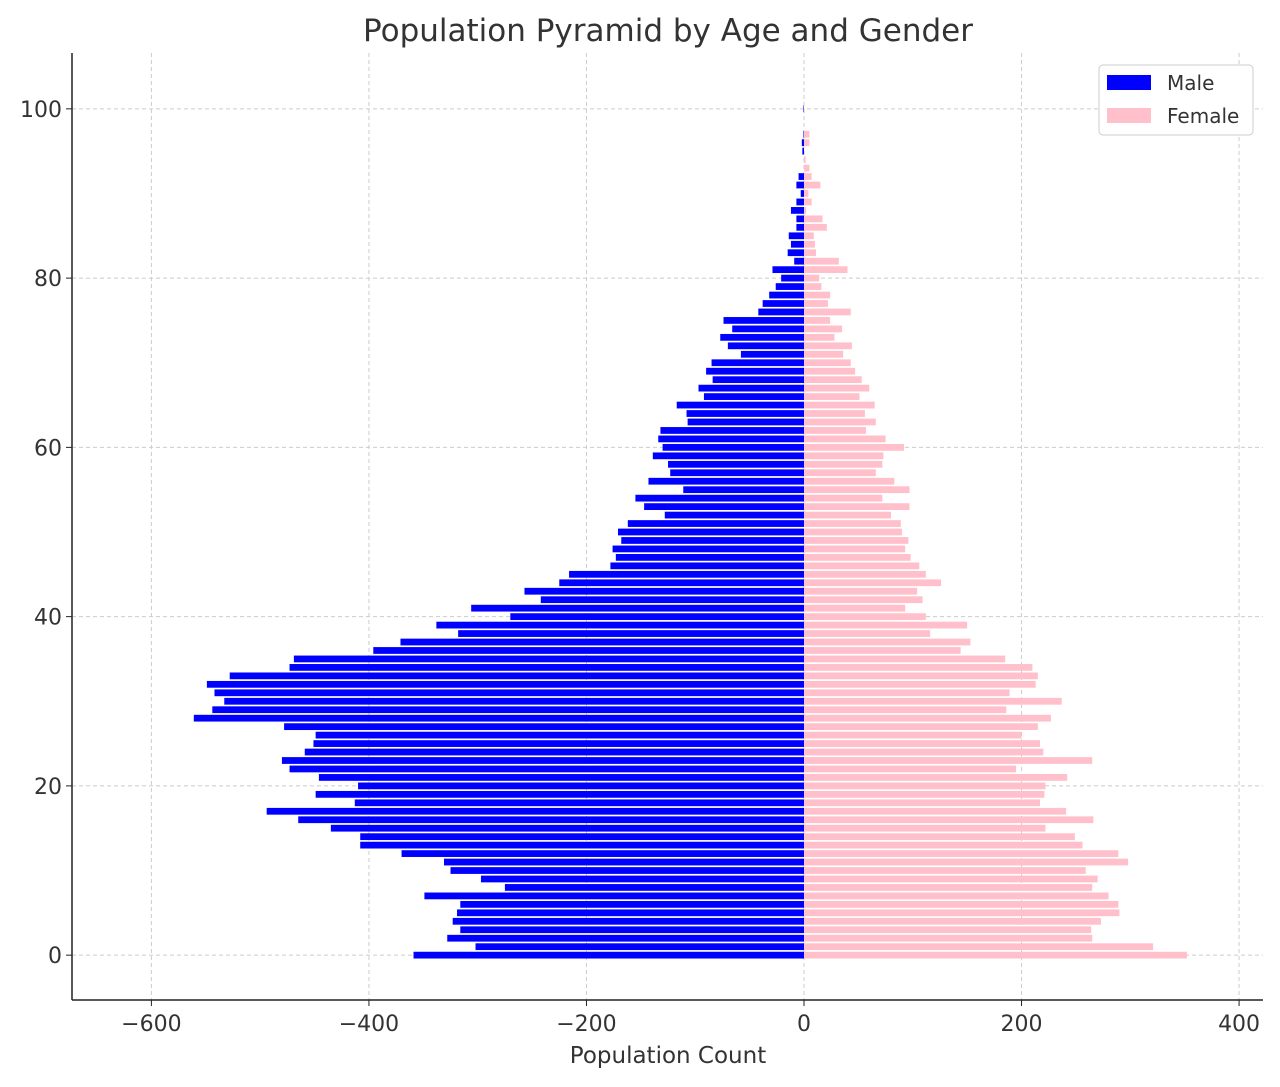 The image size is (1280, 1087). Describe the element at coordinates (1239, 1024) in the screenshot. I see `x-tick-label: 400` at that location.